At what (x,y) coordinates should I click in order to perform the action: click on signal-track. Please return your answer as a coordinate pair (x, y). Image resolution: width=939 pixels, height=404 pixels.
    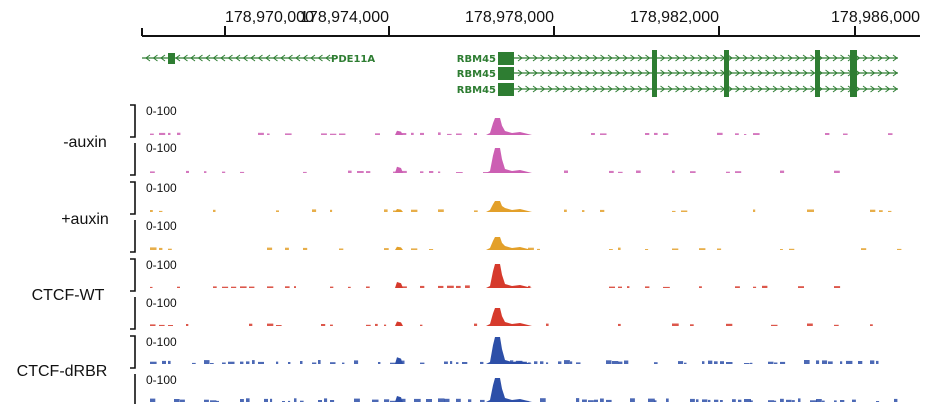
    Looking at the image, I should click on (521, 126).